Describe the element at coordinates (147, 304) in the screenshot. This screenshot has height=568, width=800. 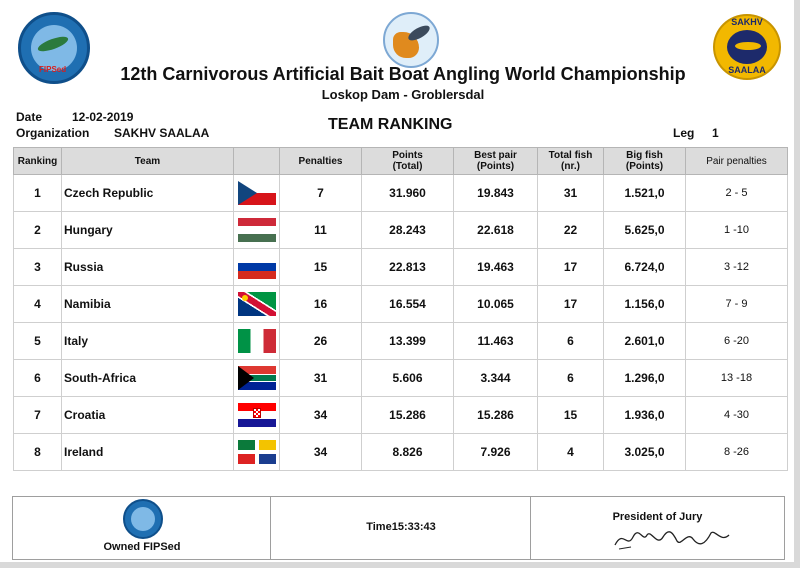
I see `team-cell: Namibia` at that location.